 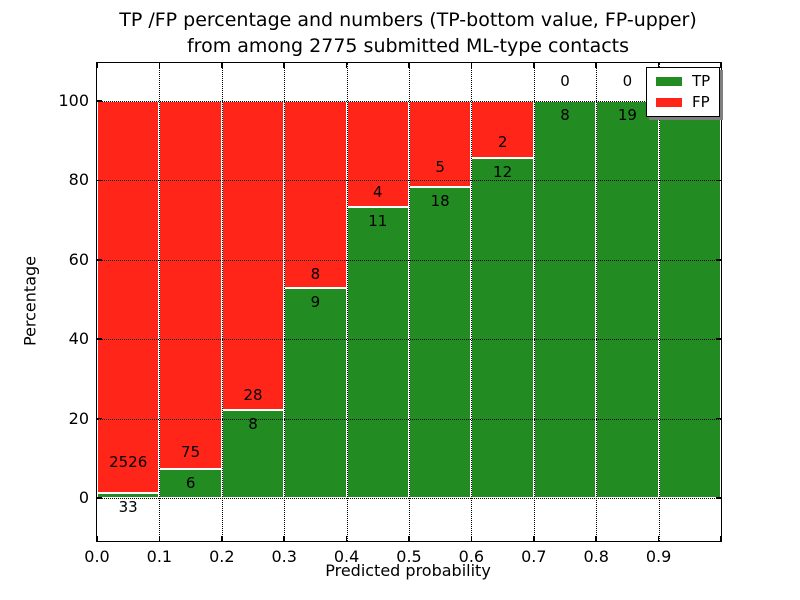 I want to click on y-tick-label: 80, so click(x=78, y=180).